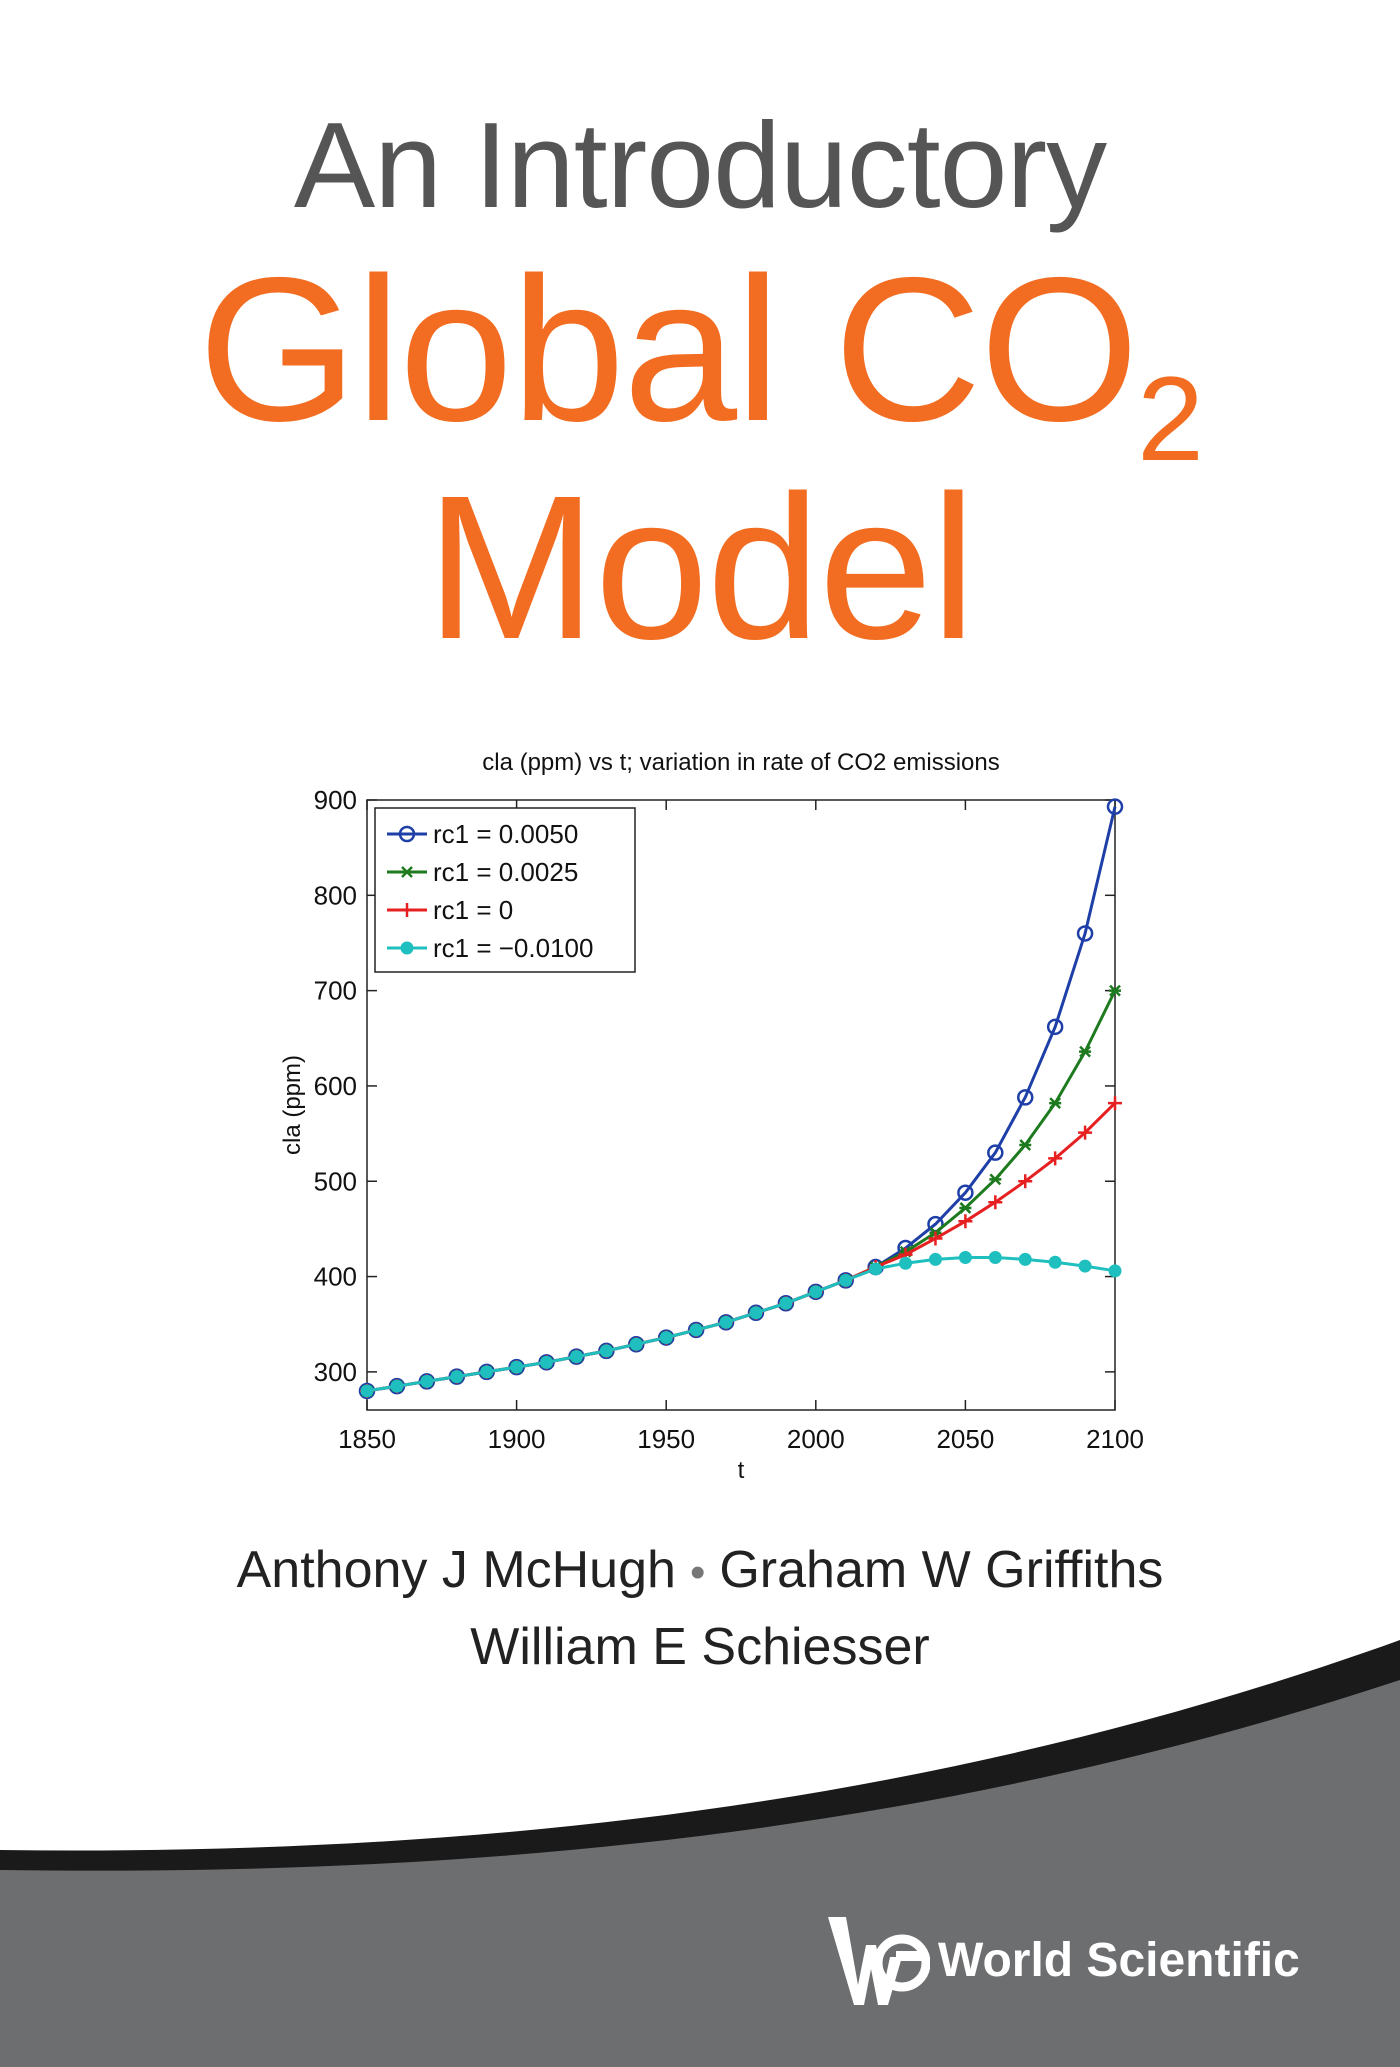  I want to click on legend-entry: rc1 = −0.0100, so click(513, 948).